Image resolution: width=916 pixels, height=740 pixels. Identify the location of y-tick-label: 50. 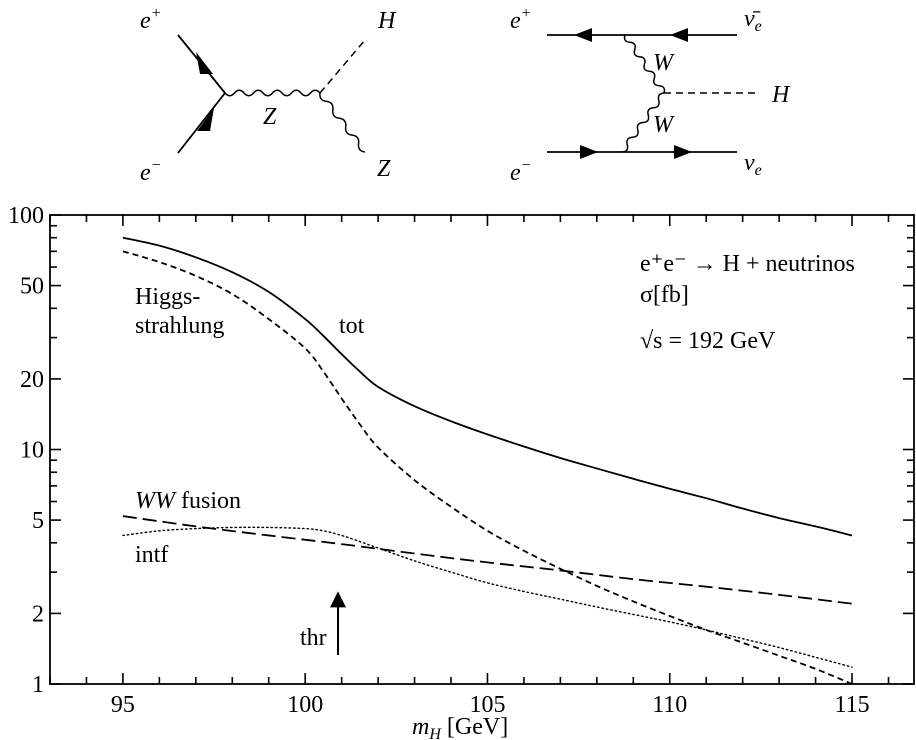
(32, 287).